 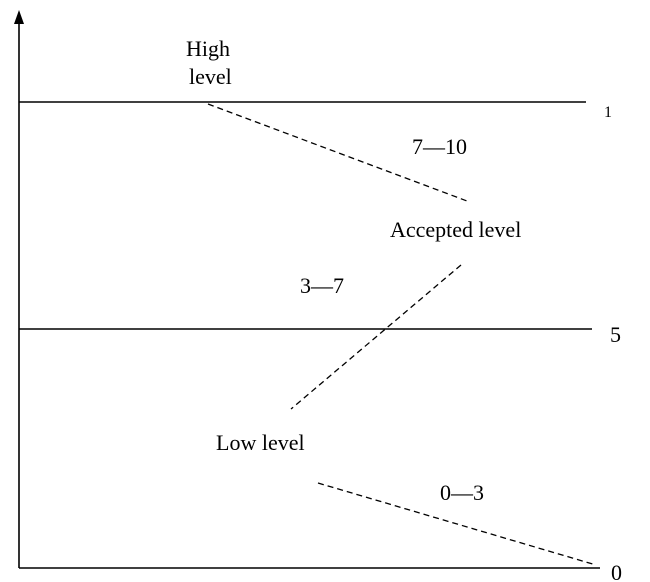 What do you see at coordinates (608, 112) in the screenshot?
I see `axis-mark-top: 1` at bounding box center [608, 112].